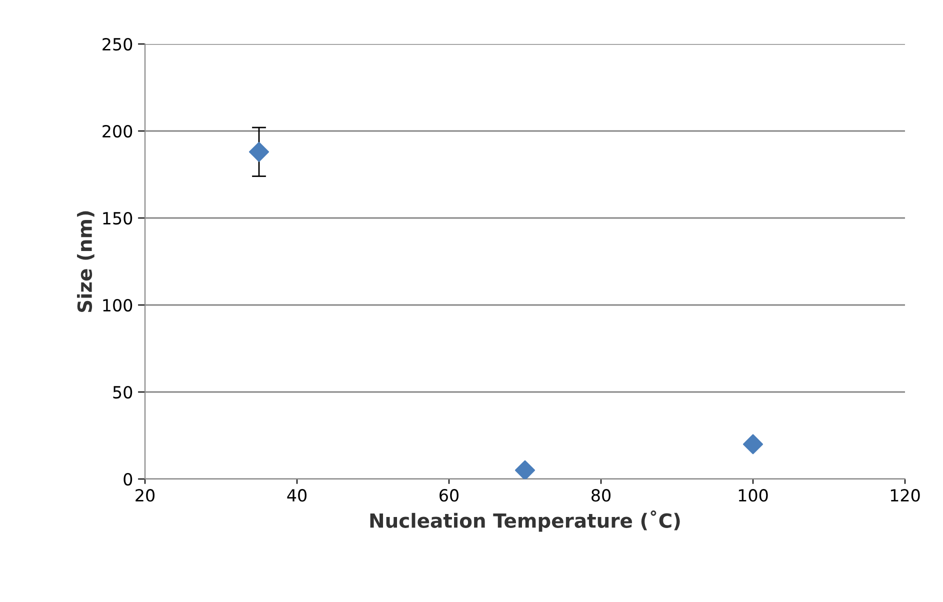  I want to click on y-tick-label: 0, so click(128, 479).